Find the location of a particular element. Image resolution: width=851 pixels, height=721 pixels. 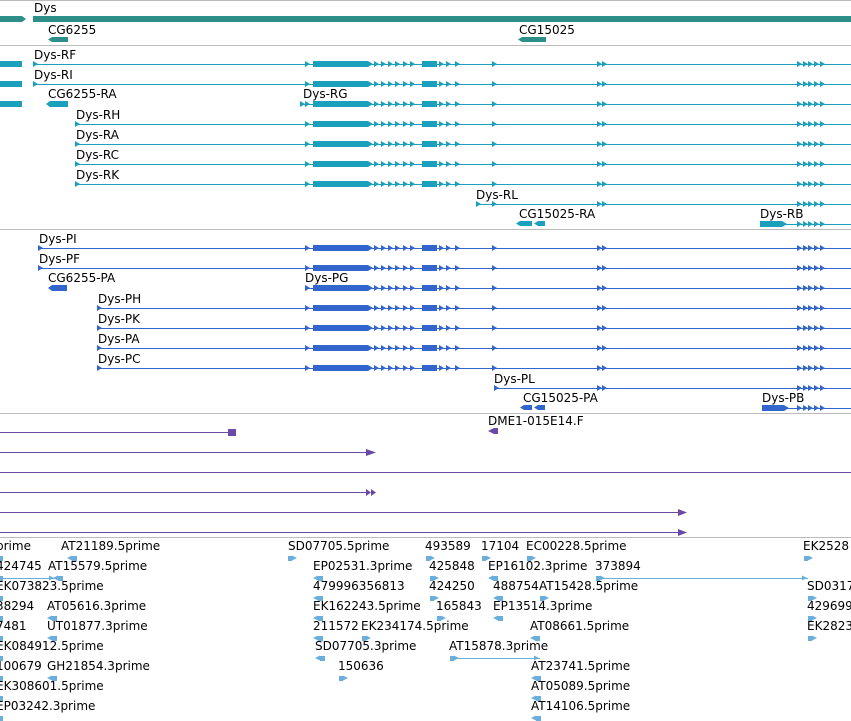

est-feature-e29: EK234174.5prime is located at coordinates (415, 630).